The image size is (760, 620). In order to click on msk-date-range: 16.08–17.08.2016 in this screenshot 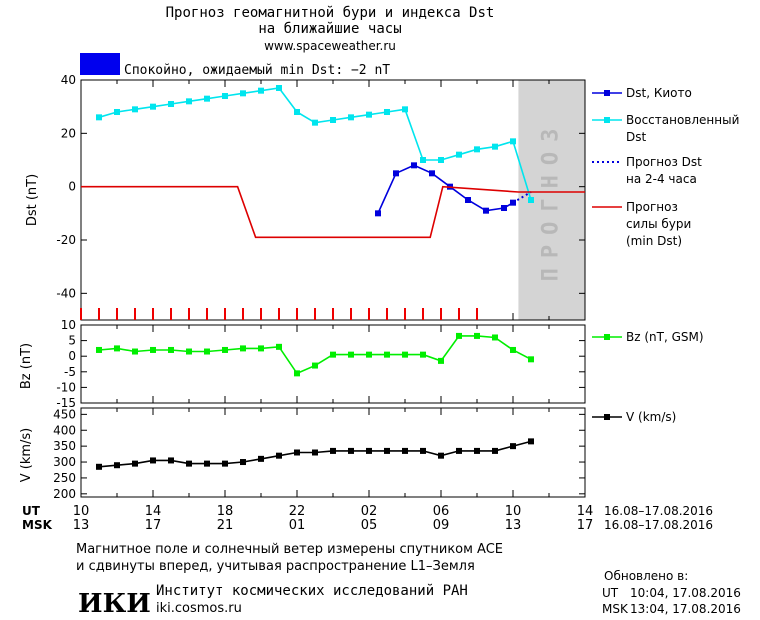, I will do `click(658, 525)`.